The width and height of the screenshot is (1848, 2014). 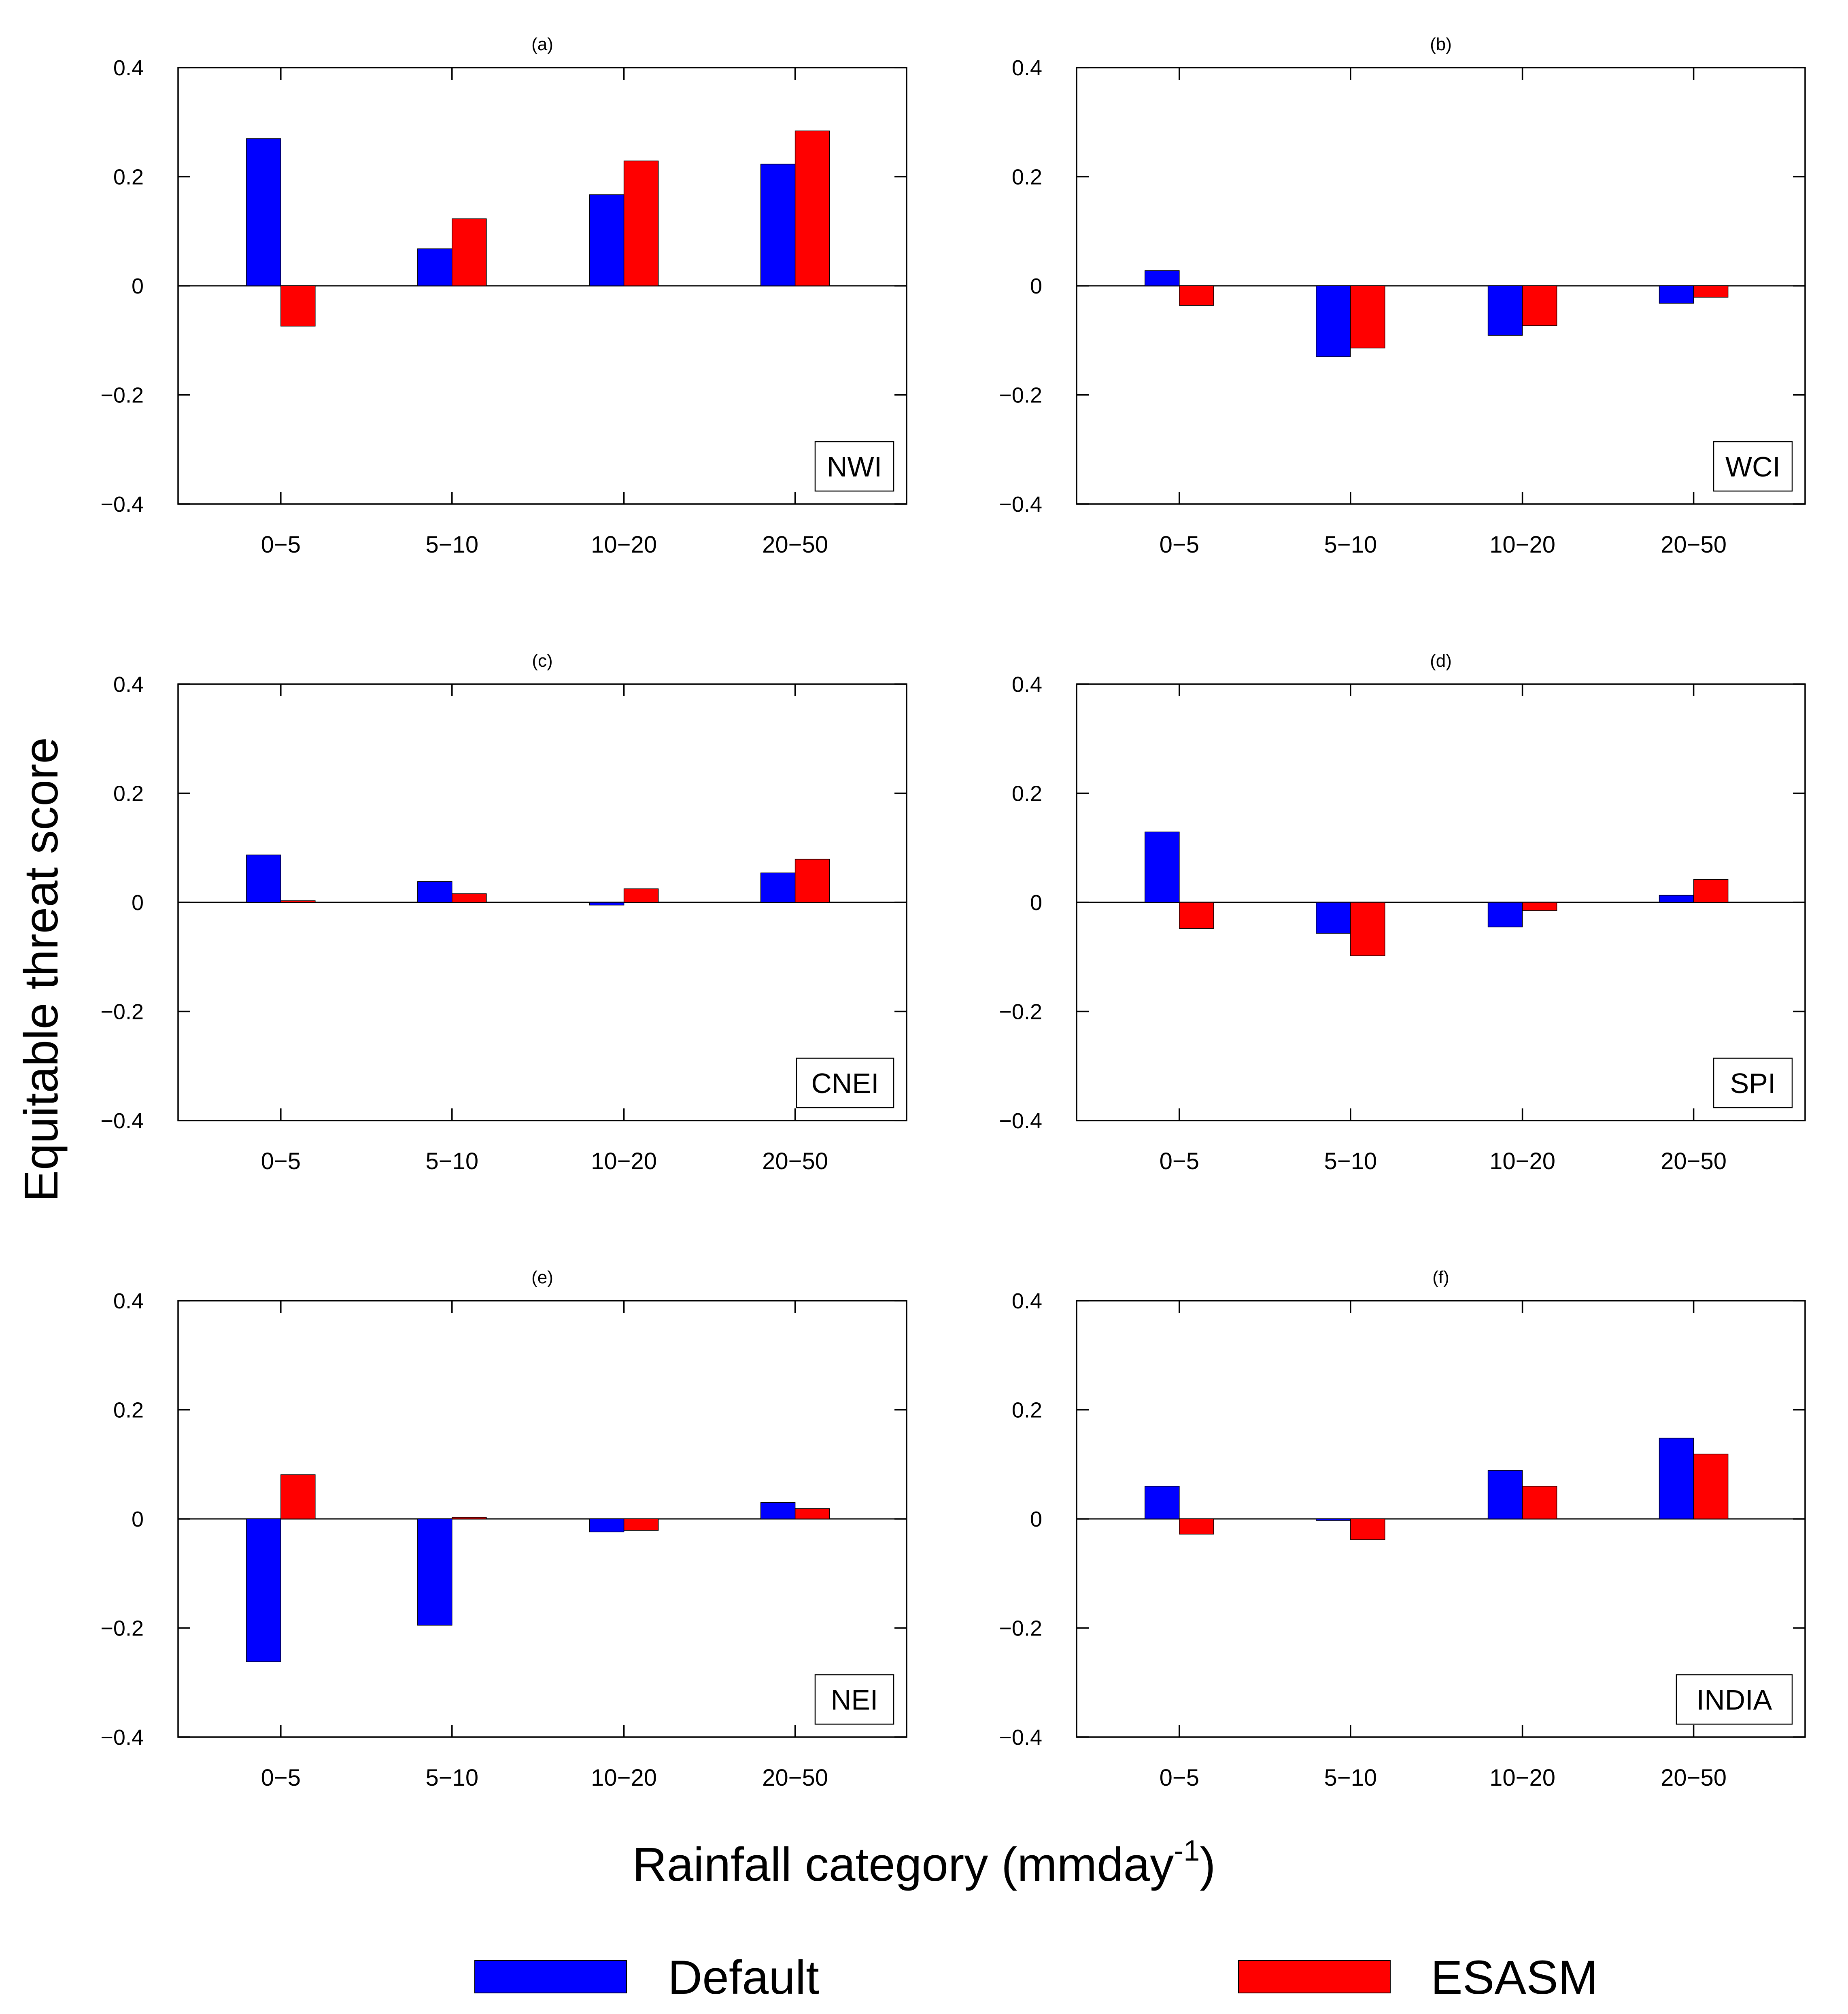 I want to click on panel-a: (a) 0−5 5−10 10−20 20−50 0.4 0.2 0 −0.2 −0.4 NWI, so click(x=503, y=296).